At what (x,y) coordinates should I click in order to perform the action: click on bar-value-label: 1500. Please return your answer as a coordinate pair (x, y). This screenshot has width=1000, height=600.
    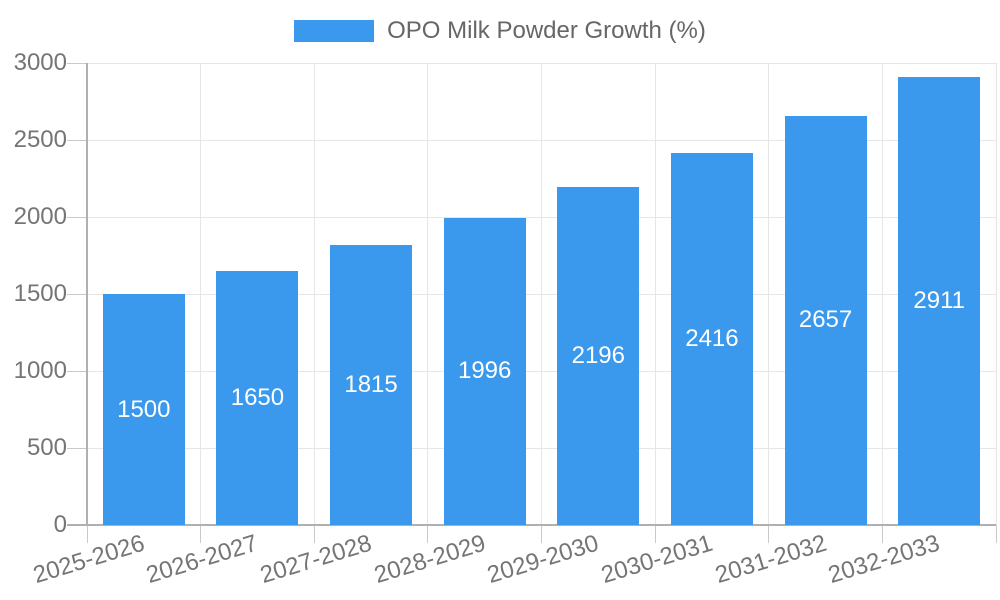
    Looking at the image, I should click on (144, 409).